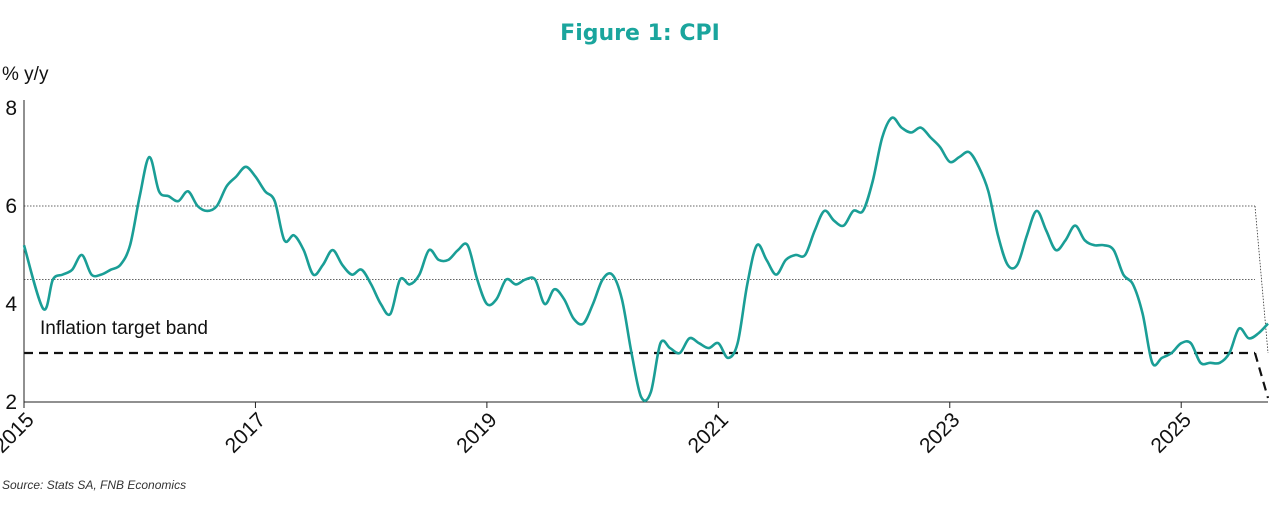 This screenshot has width=1280, height=520. What do you see at coordinates (11, 206) in the screenshot?
I see `y-tick-label: 6` at bounding box center [11, 206].